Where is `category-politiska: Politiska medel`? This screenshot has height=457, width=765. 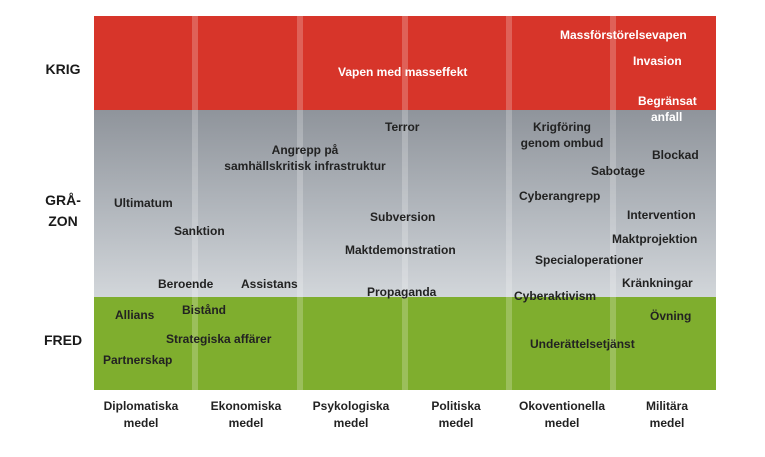
category-politiska: Politiska medel is located at coordinates (456, 415).